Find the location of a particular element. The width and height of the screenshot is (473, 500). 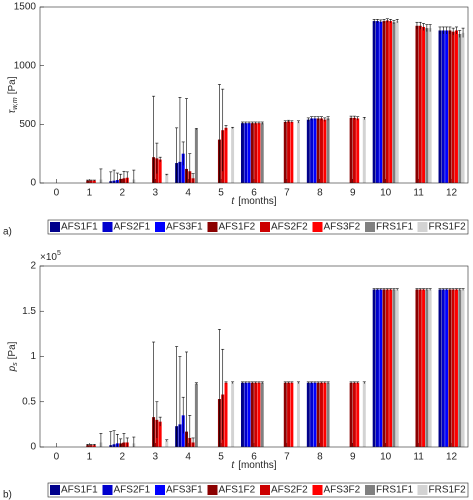

y-scale-base: ×10 is located at coordinates (48, 257).